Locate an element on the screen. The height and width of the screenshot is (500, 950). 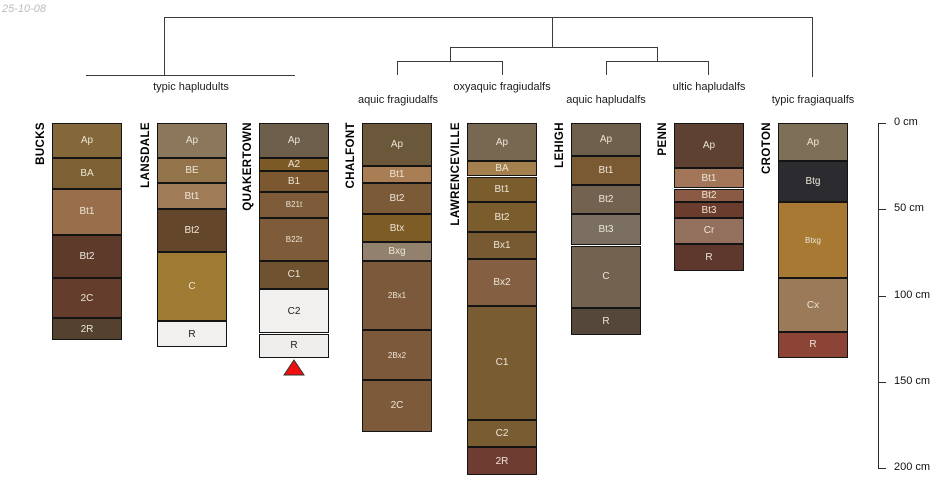
horizon-croton-ap: Ap is located at coordinates (813, 142).